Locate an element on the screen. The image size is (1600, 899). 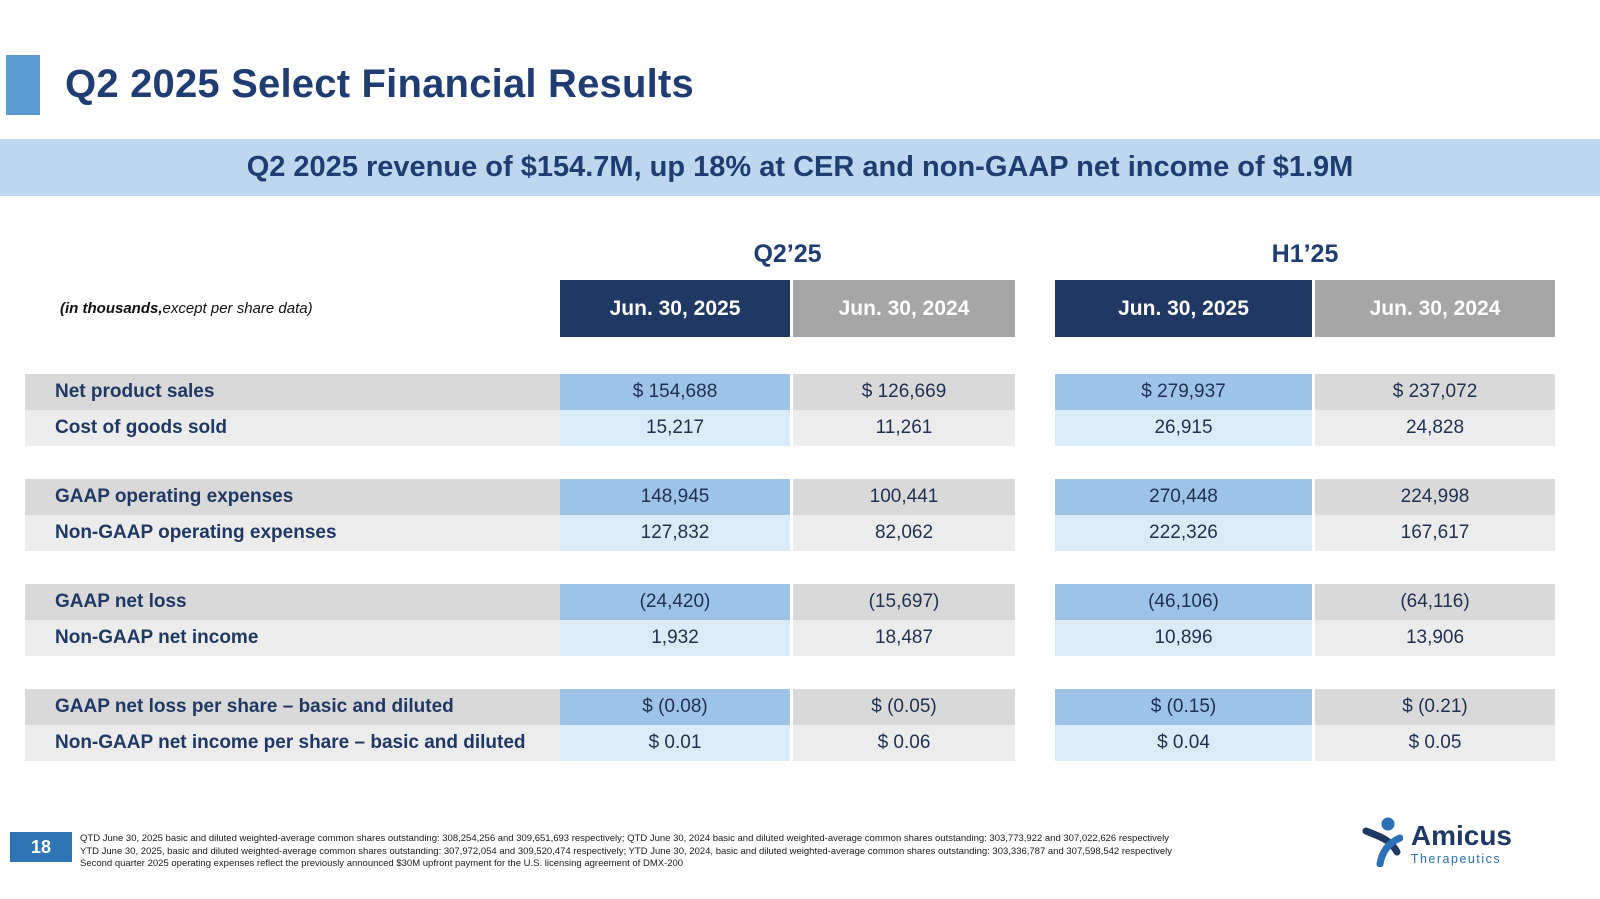
row-label: Net product sales is located at coordinates (292, 392).